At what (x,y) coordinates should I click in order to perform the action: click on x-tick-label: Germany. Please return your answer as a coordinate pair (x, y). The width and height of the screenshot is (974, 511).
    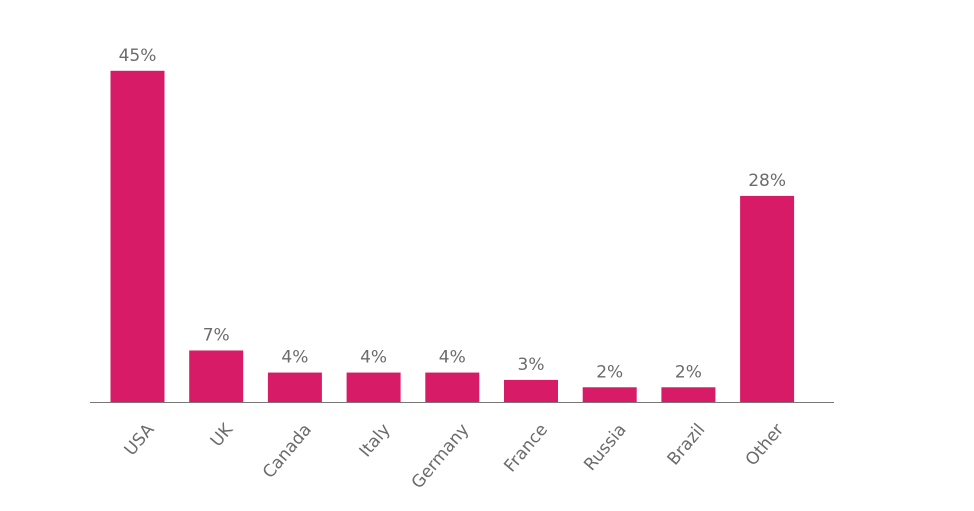
    Looking at the image, I should click on (441, 456).